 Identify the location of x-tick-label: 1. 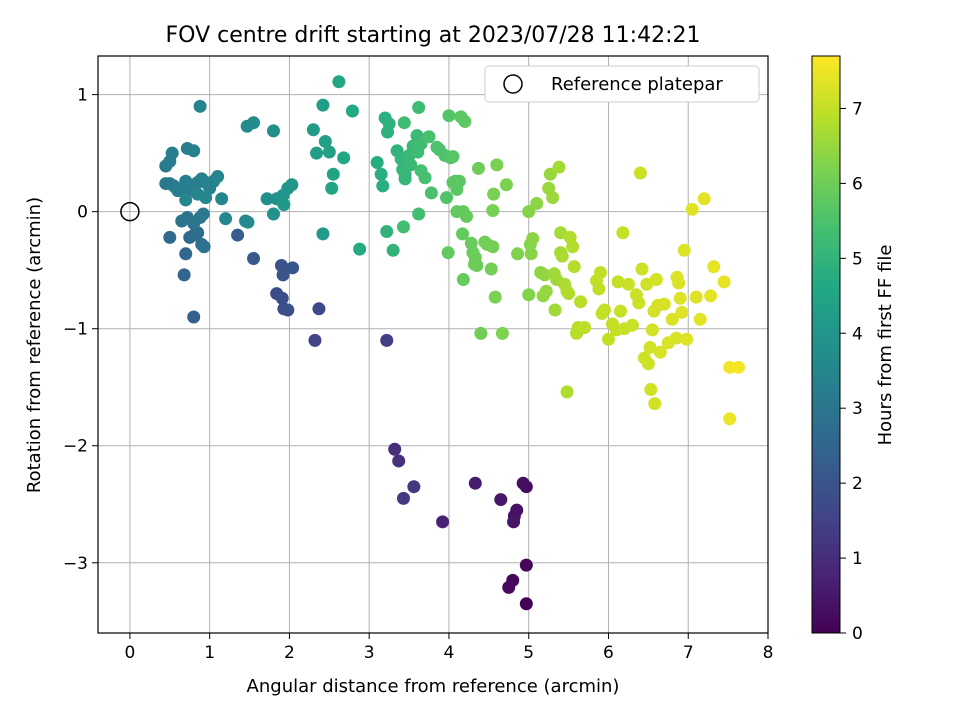
(209, 653).